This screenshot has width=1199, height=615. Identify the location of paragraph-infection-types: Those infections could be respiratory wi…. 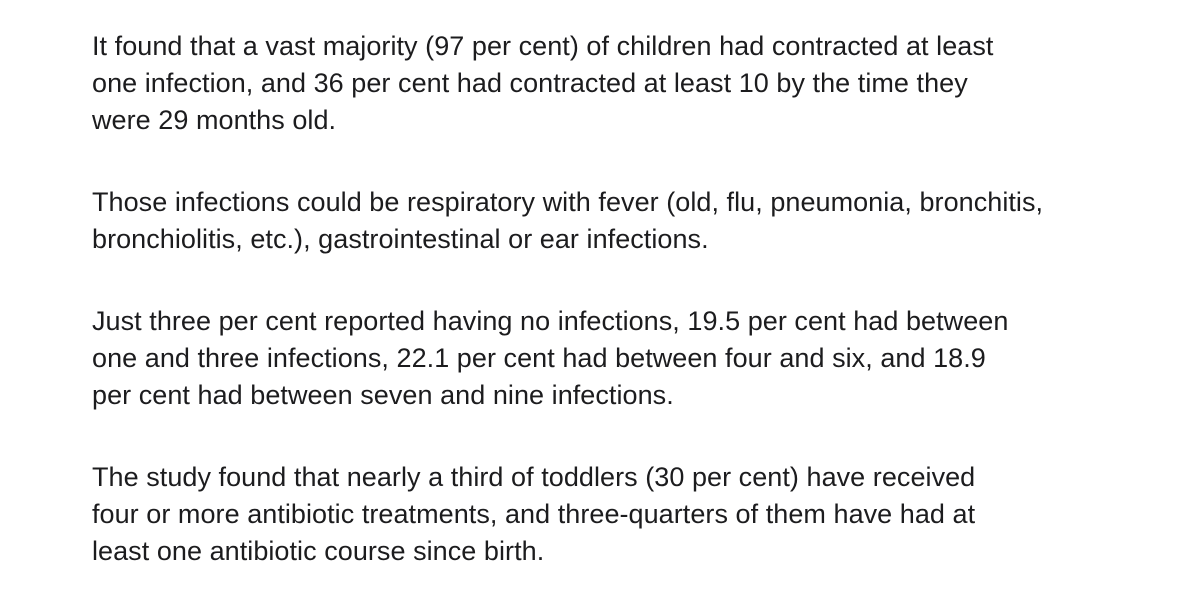
(632, 221).